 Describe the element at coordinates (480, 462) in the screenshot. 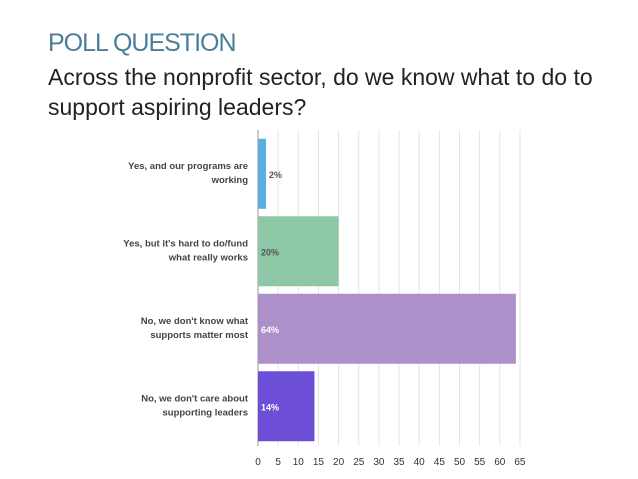

I see `x-tick-label: 55` at that location.